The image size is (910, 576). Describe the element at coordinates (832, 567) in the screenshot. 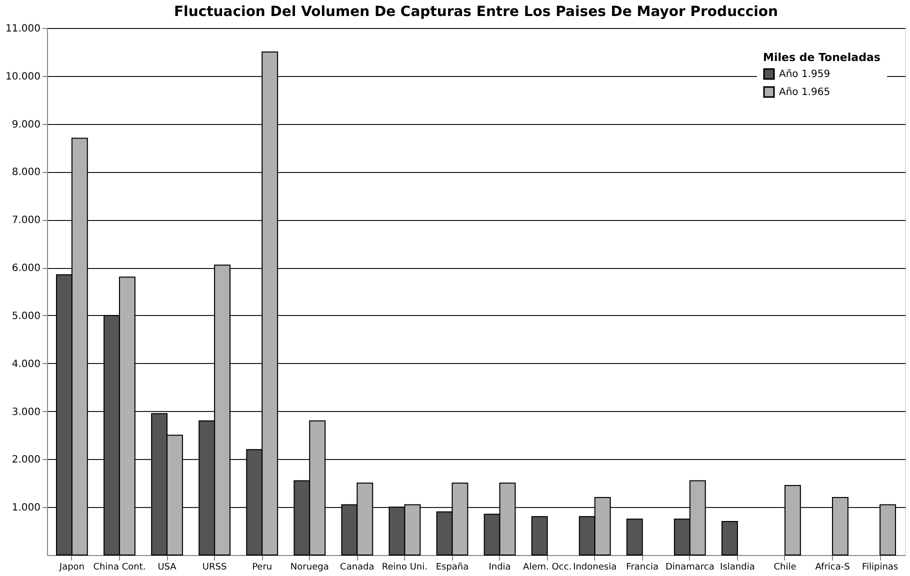

I see `x-tick-label: Africa-S` at that location.